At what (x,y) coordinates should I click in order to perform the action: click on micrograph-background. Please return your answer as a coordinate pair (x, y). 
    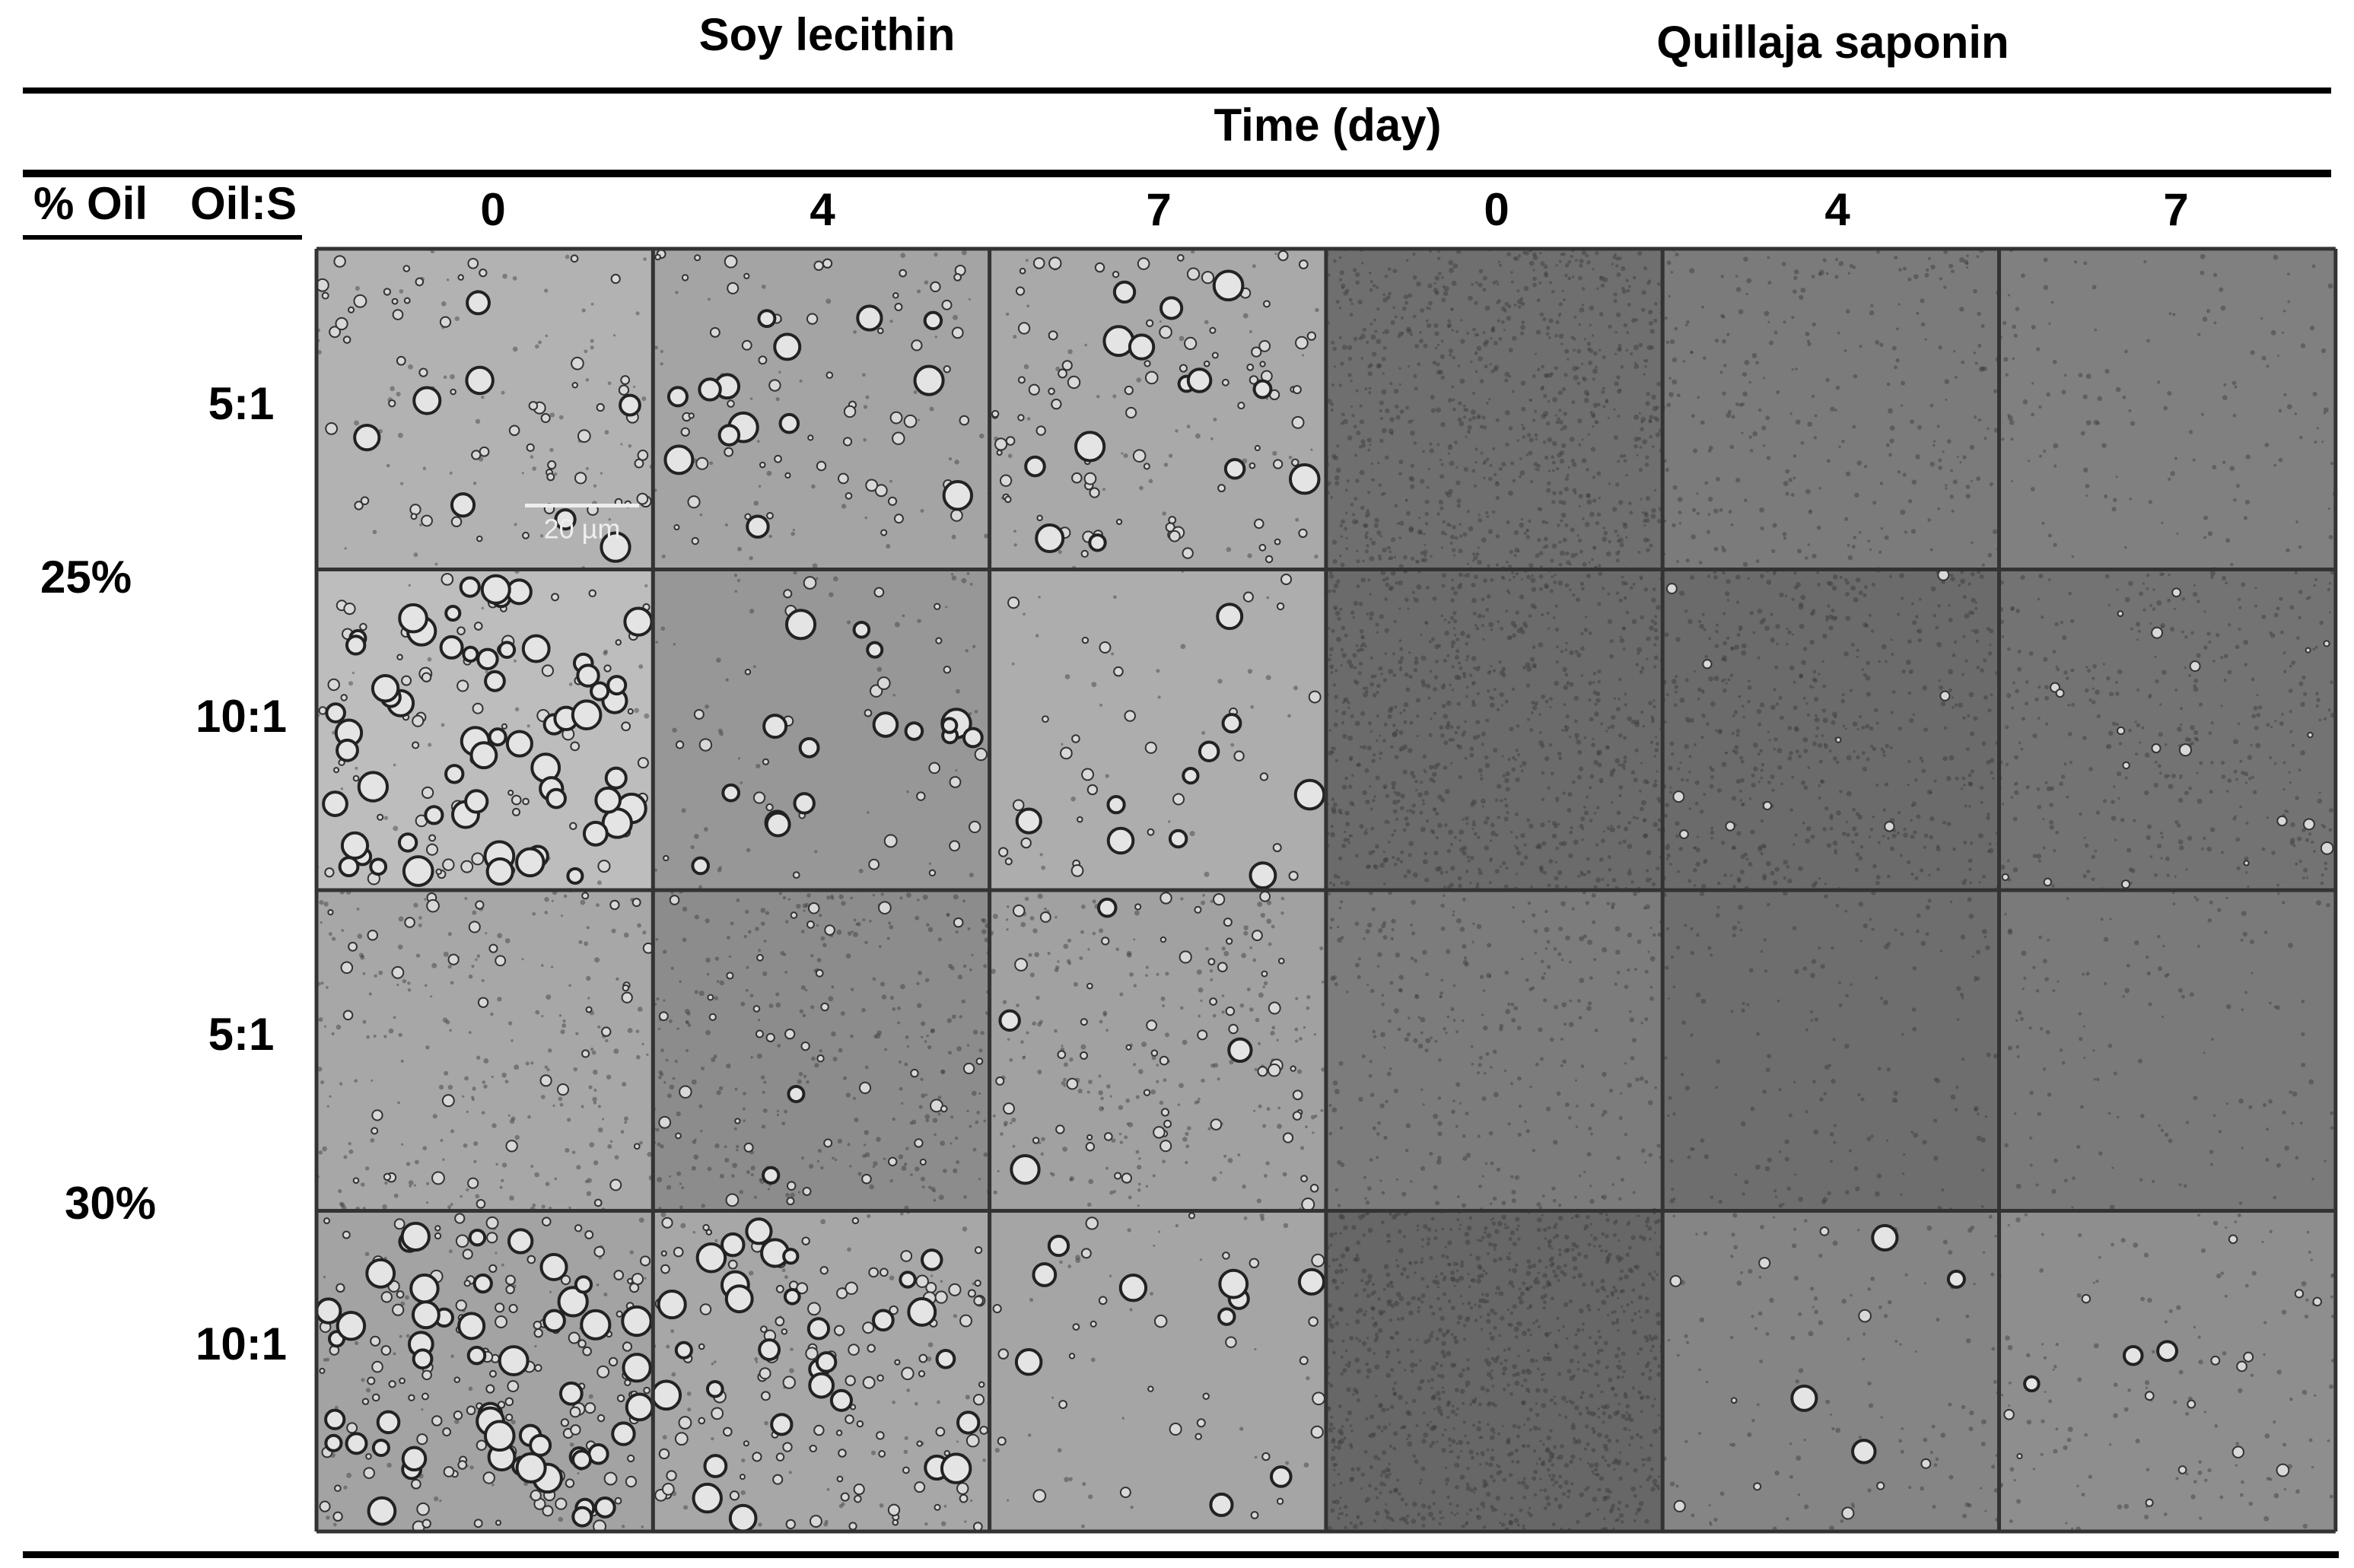
    Looking at the image, I should click on (2167, 729).